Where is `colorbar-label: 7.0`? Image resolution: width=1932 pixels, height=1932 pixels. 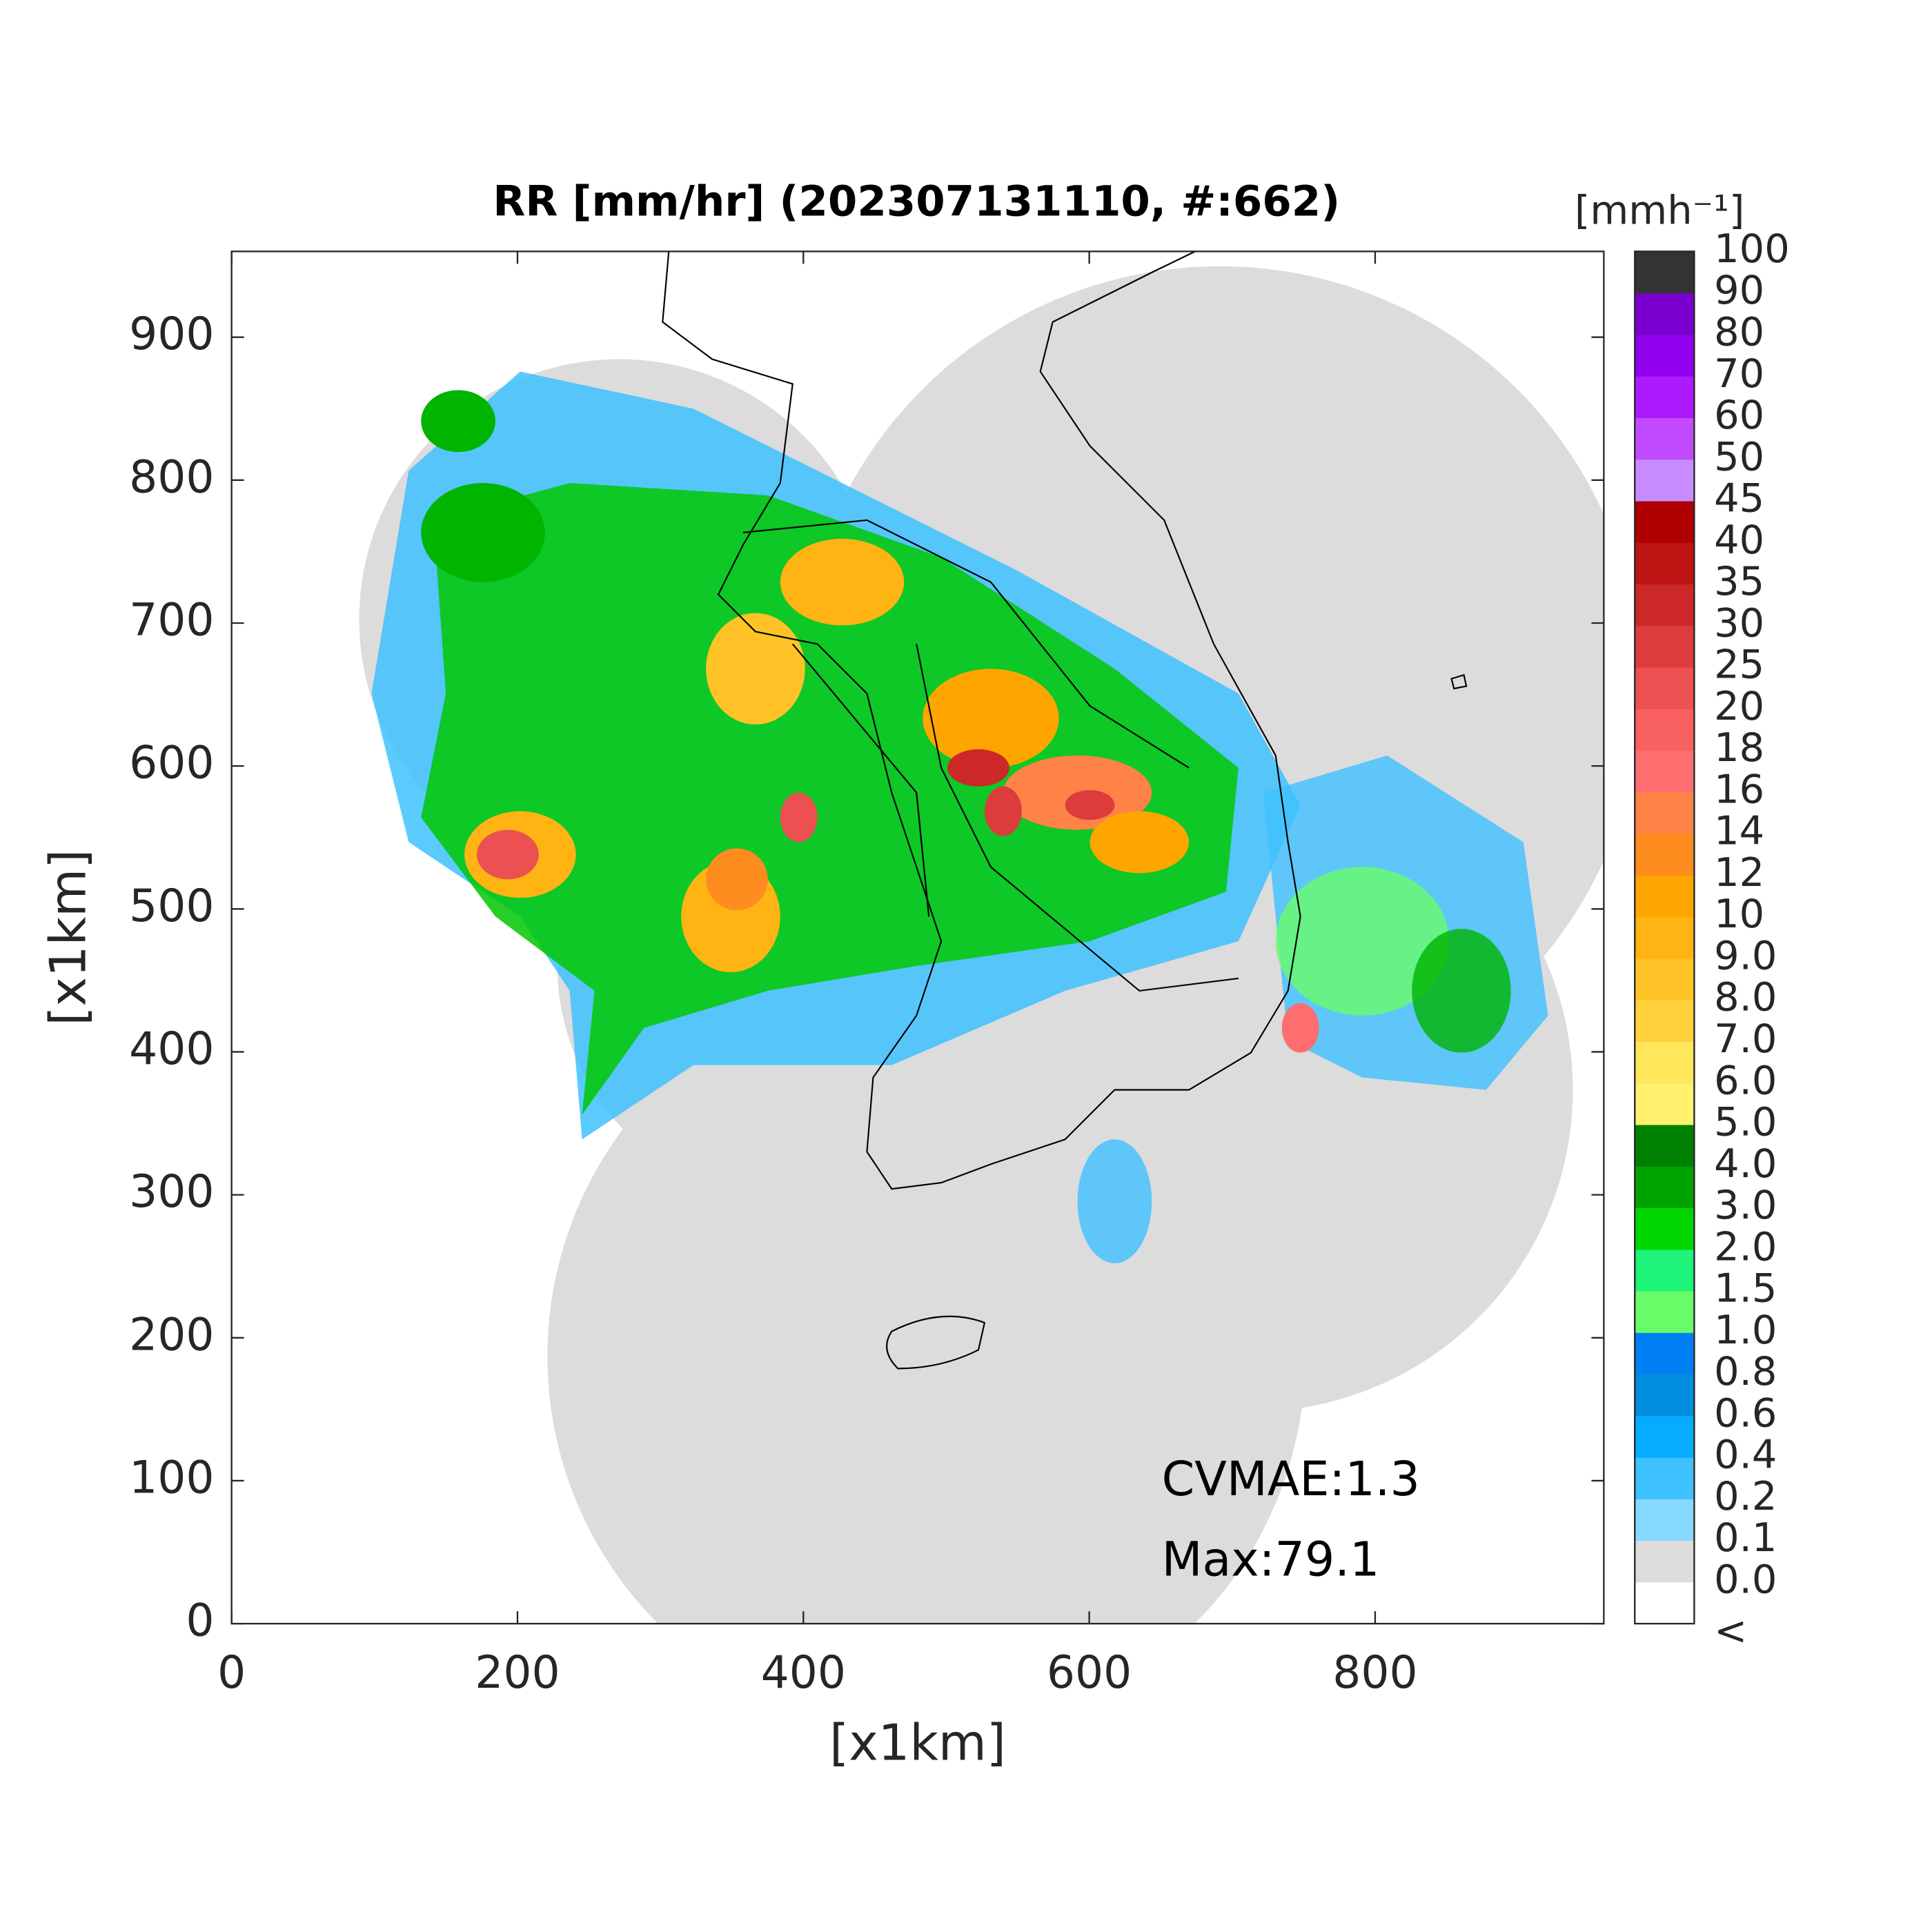
colorbar-label: 7.0 is located at coordinates (1745, 1039).